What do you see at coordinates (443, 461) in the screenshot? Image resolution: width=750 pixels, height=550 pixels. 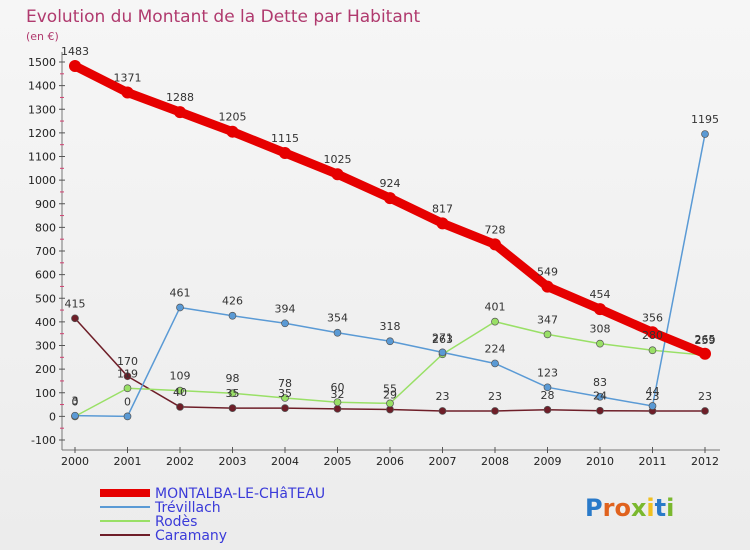 I see `x-tick-label: 2007` at bounding box center [443, 461].